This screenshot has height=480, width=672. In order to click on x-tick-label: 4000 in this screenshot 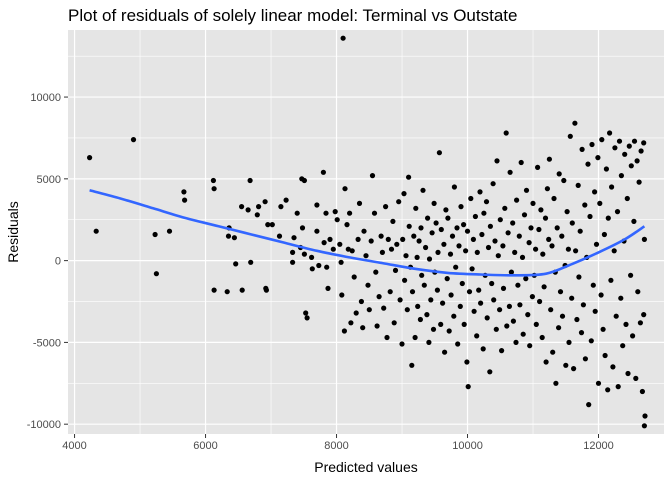, I will do `click(74, 446)`.